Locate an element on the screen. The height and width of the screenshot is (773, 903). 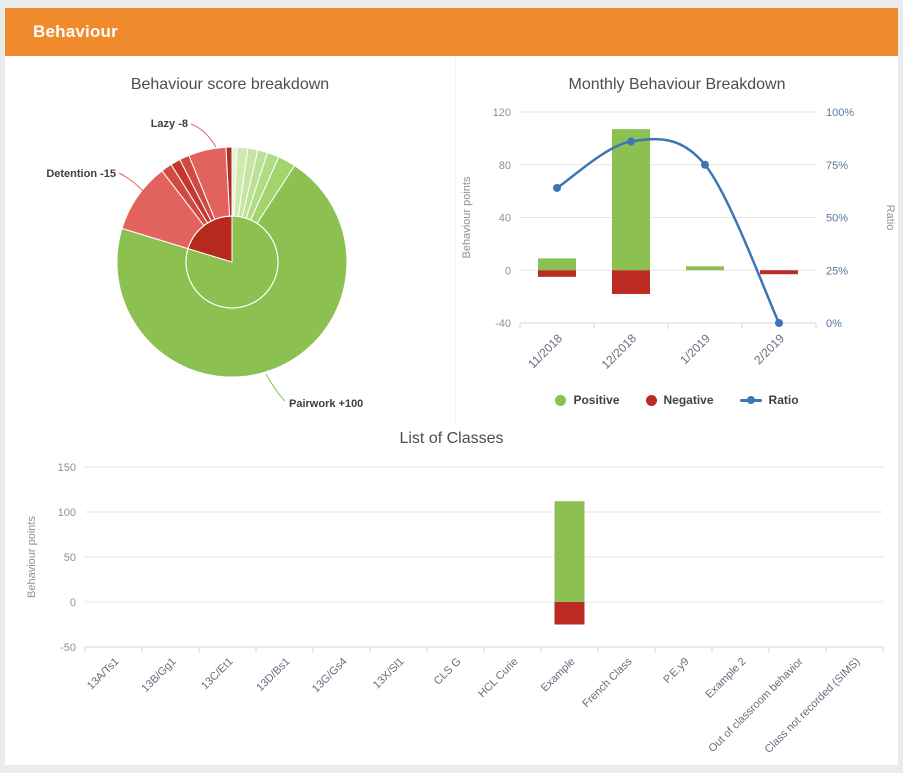
y-left-tick-label: 80 is located at coordinates (505, 166).